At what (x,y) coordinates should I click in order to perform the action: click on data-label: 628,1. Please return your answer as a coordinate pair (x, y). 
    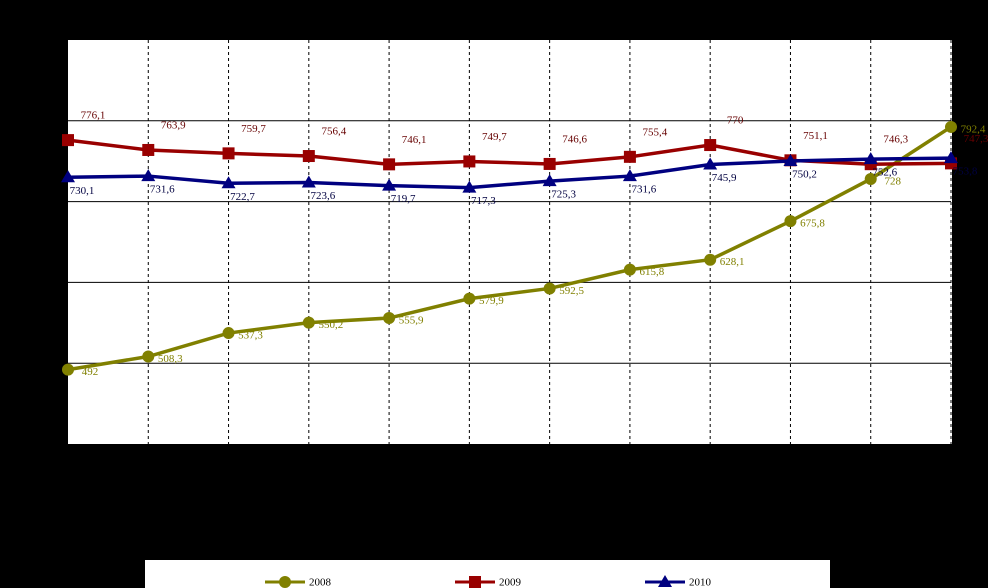
    Looking at the image, I should click on (732, 262).